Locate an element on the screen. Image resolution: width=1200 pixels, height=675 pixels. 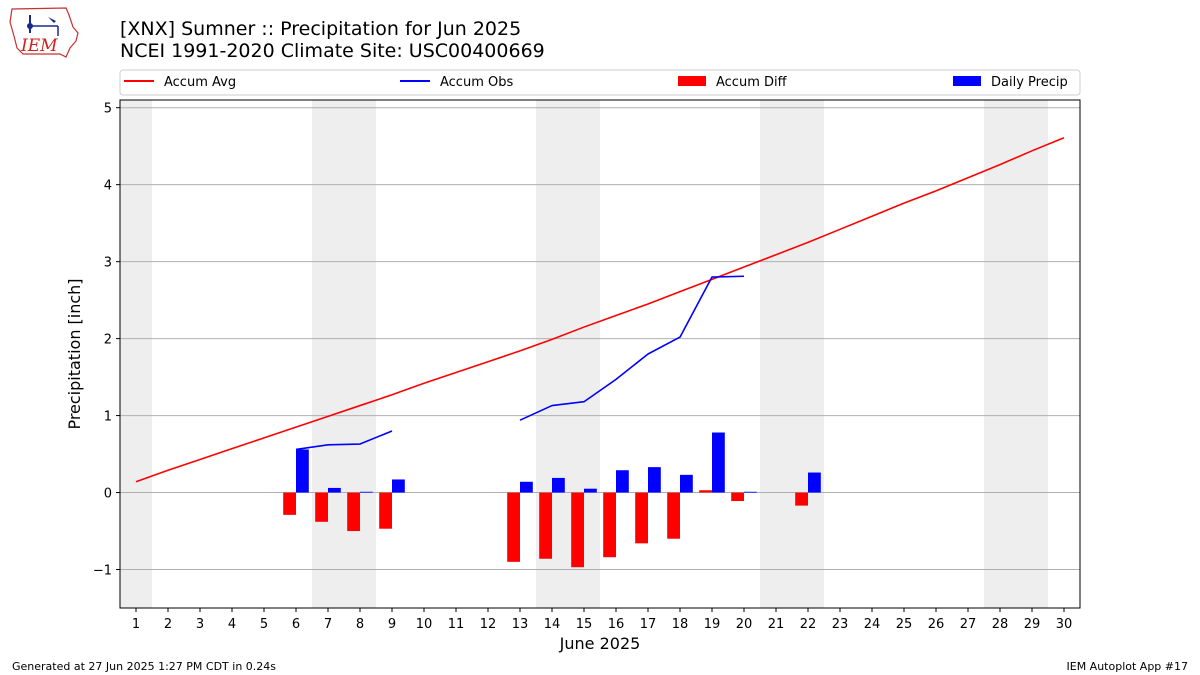
y-axis-label: Precipitation [inch] is located at coordinates (74, 353).